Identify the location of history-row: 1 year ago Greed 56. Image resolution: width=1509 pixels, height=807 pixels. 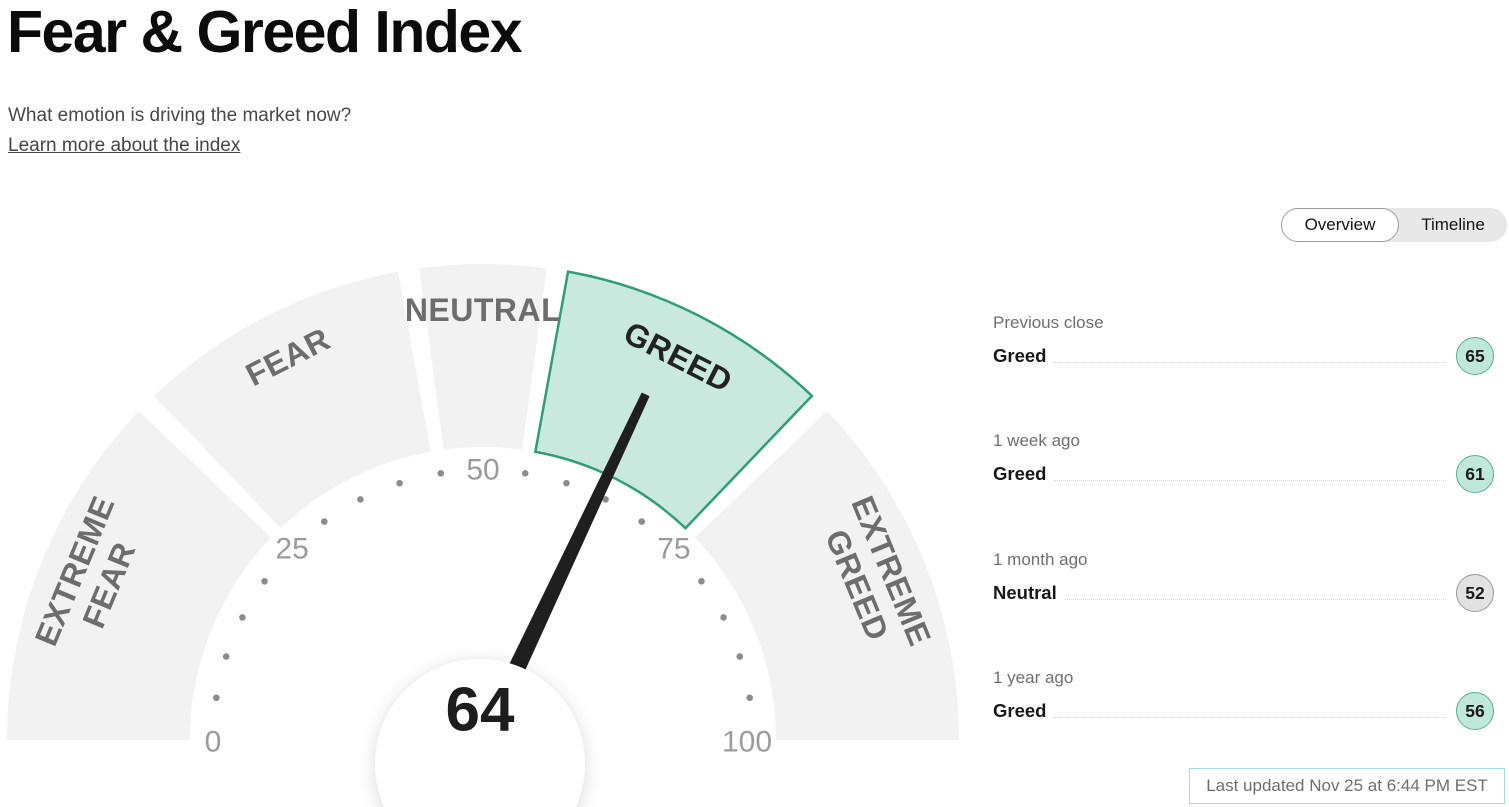
(1243, 699).